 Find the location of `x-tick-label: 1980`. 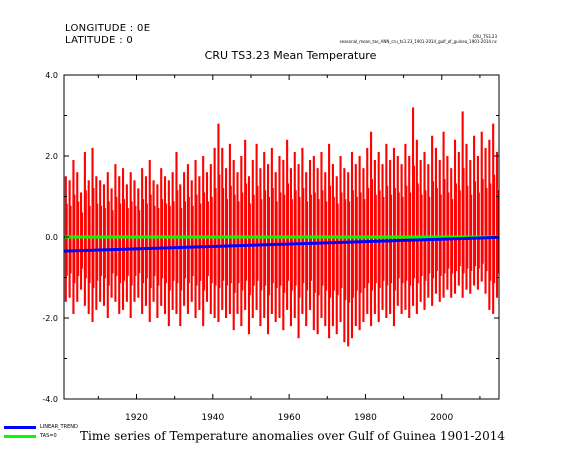

x-tick-label: 1980 is located at coordinates (365, 418).